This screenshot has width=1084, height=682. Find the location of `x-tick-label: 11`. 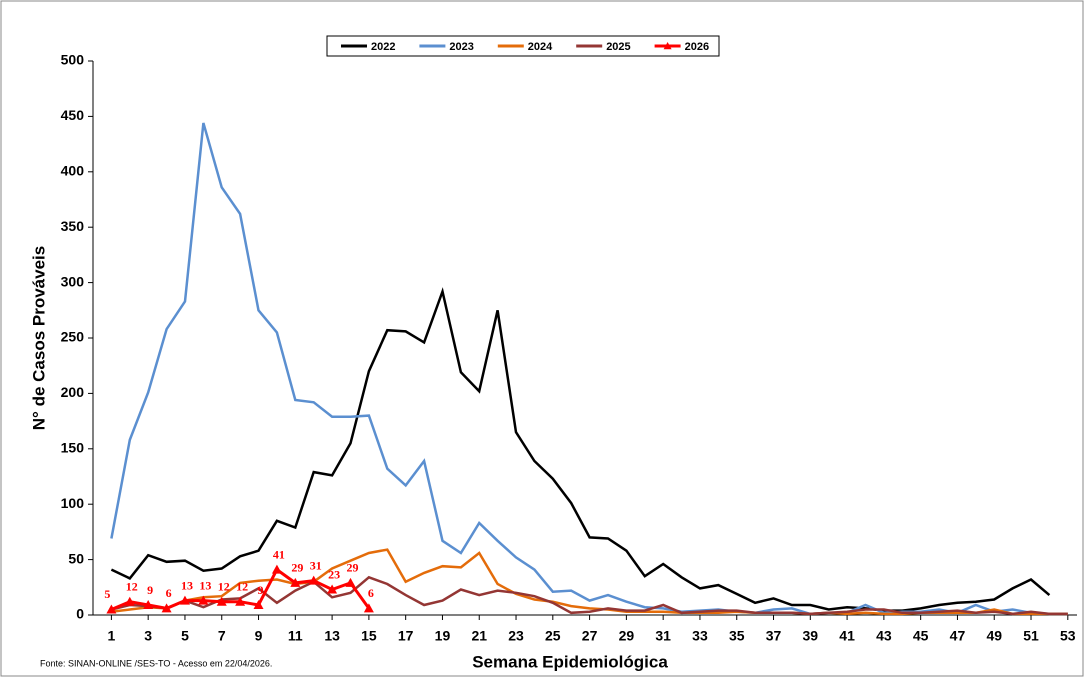

x-tick-label: 11 is located at coordinates (295, 636).